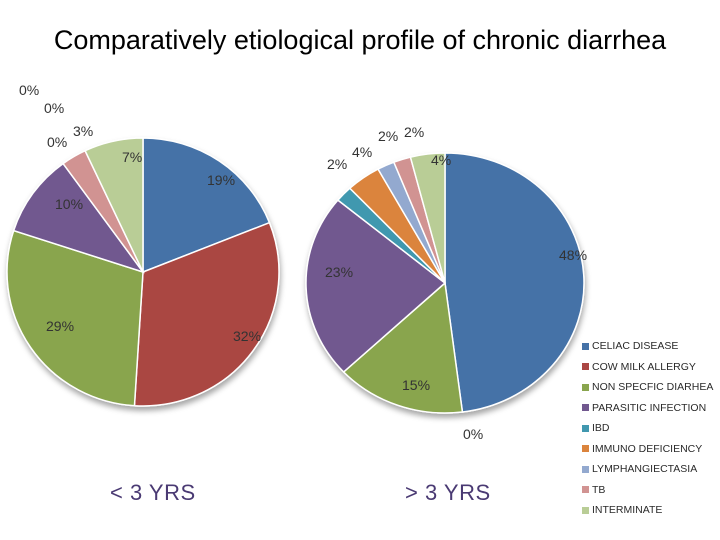 This screenshot has height=540, width=720. Describe the element at coordinates (388, 136) in the screenshot. I see `data-label-lymphangiectasia: 2%` at that location.